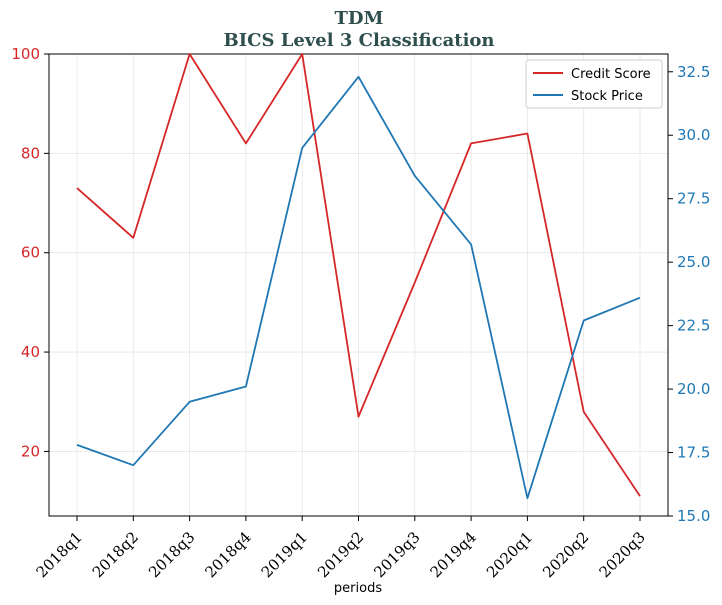 This screenshot has height=605, width=722. What do you see at coordinates (30, 451) in the screenshot?
I see `left-tick-label: 20` at bounding box center [30, 451].